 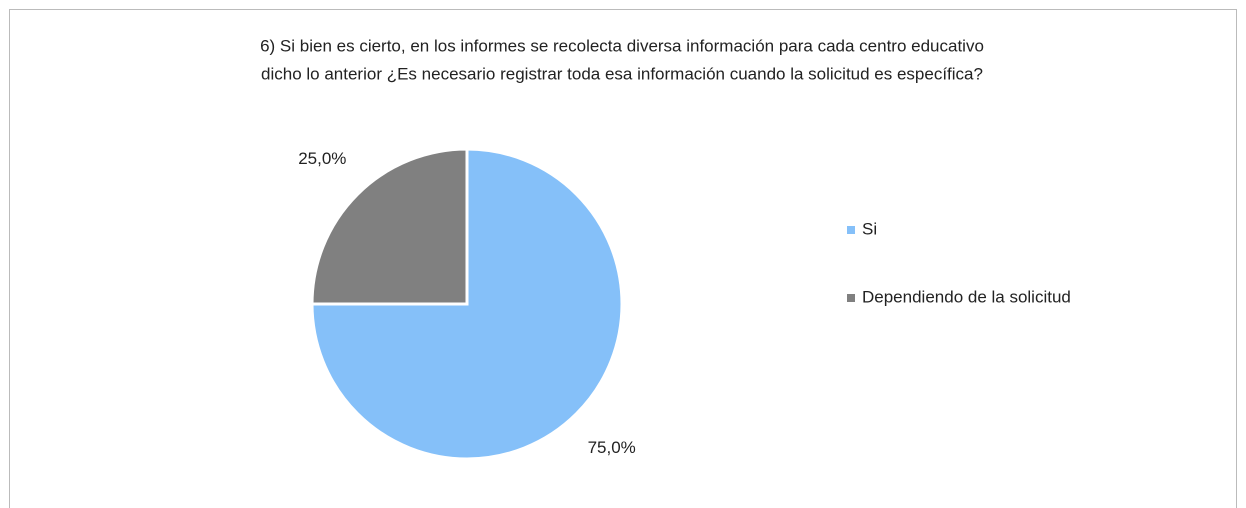 What do you see at coordinates (322, 158) in the screenshot?
I see `data-label: 25,0%` at bounding box center [322, 158].